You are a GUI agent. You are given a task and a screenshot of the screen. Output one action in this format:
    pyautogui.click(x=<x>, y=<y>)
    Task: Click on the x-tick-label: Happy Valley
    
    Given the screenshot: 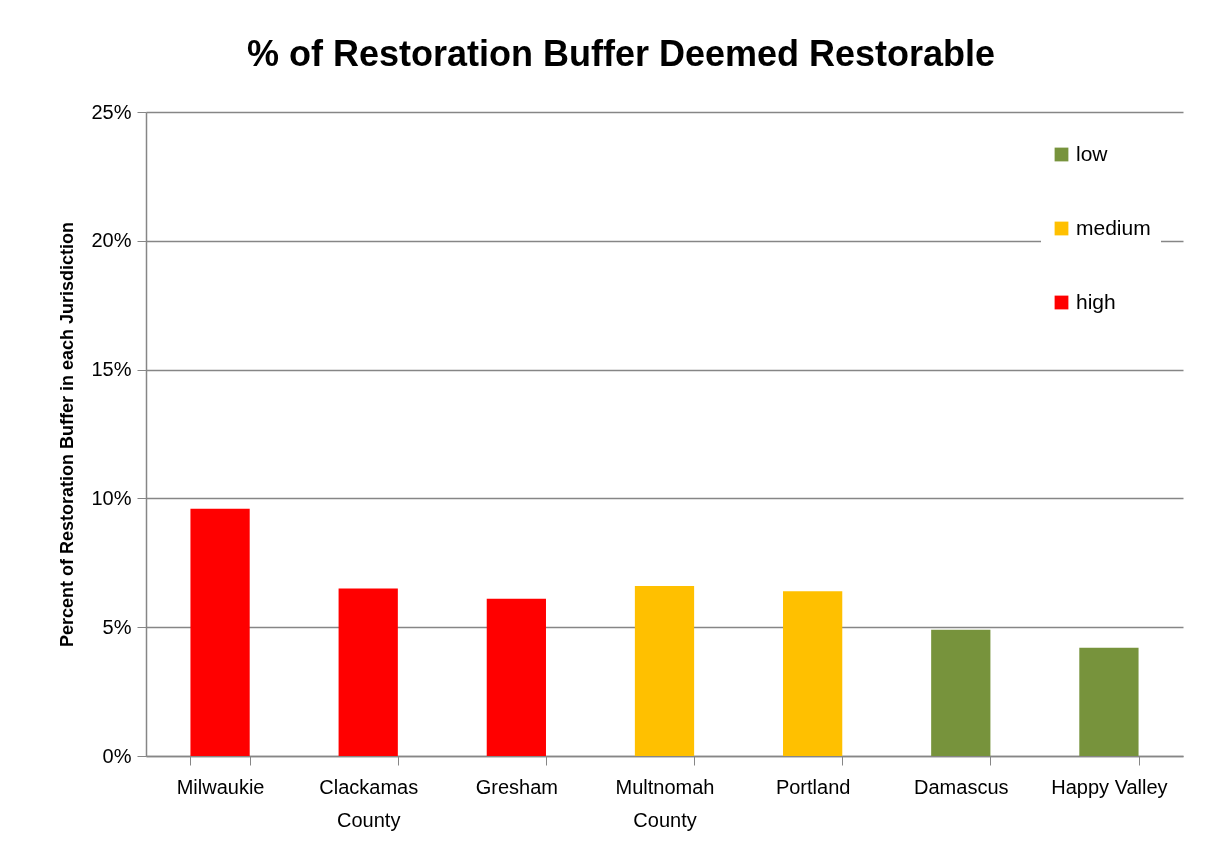 What is the action you would take?
    pyautogui.click(x=1109, y=786)
    